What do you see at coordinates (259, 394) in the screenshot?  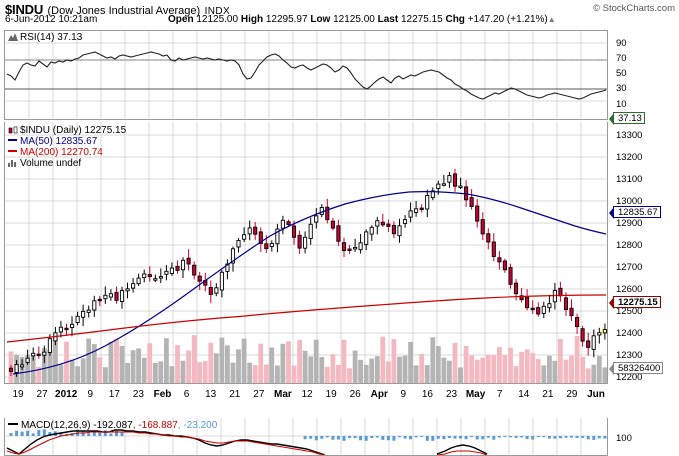 I see `x-axis-tick: 27` at bounding box center [259, 394].